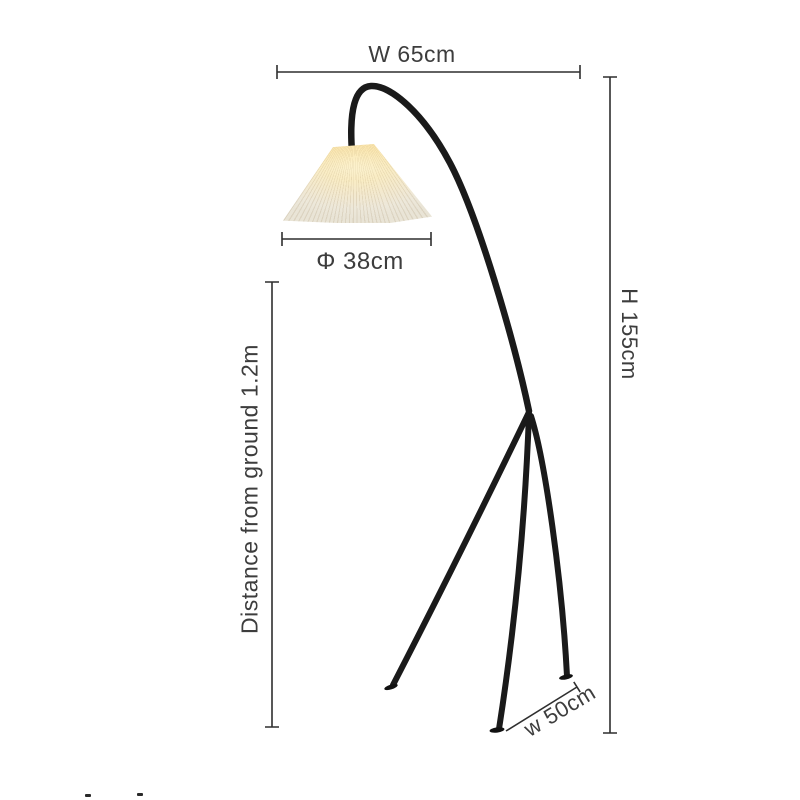  Describe the element at coordinates (272, 504) in the screenshot. I see `ground-distance-dimension-line` at that location.